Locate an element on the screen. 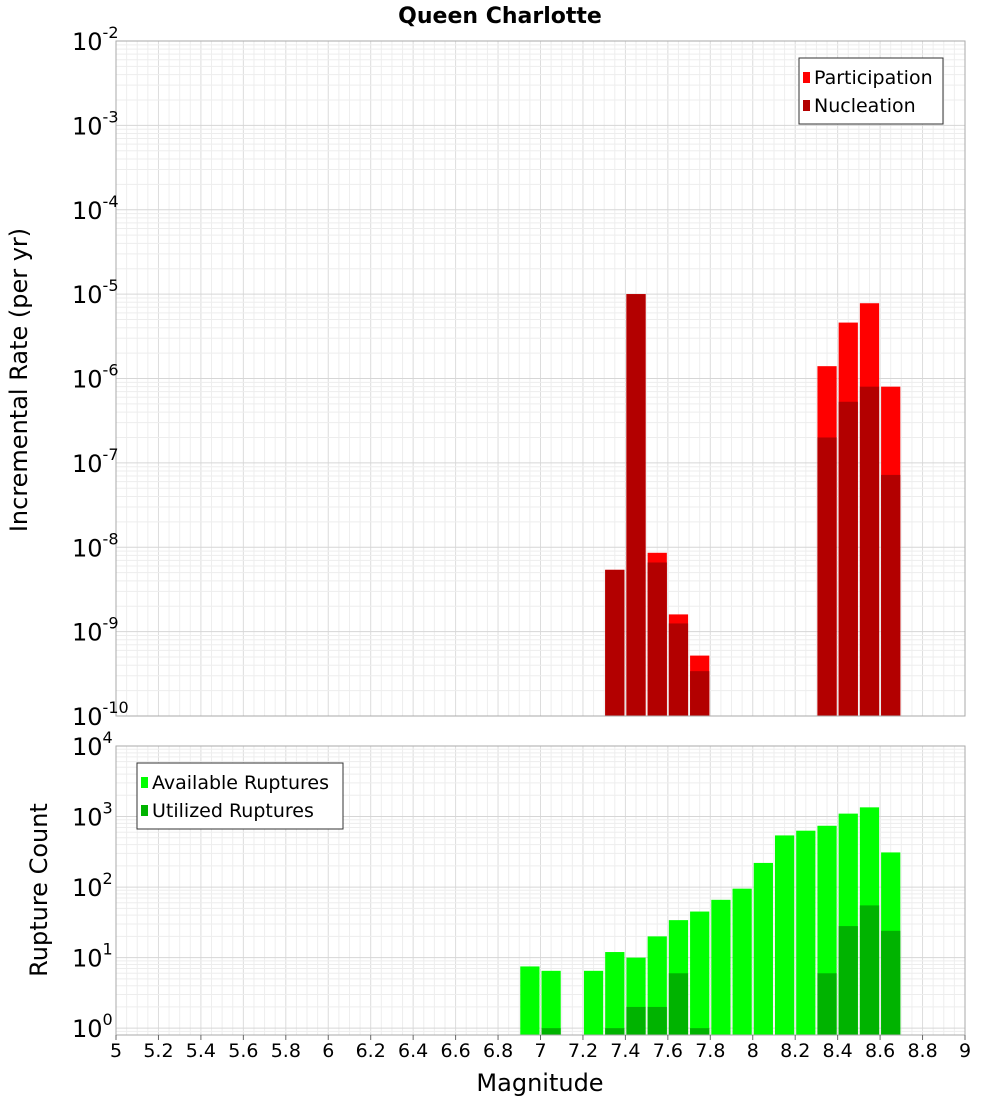 The height and width of the screenshot is (1105, 1000). x-tick-label: 8.6 is located at coordinates (880, 1051).